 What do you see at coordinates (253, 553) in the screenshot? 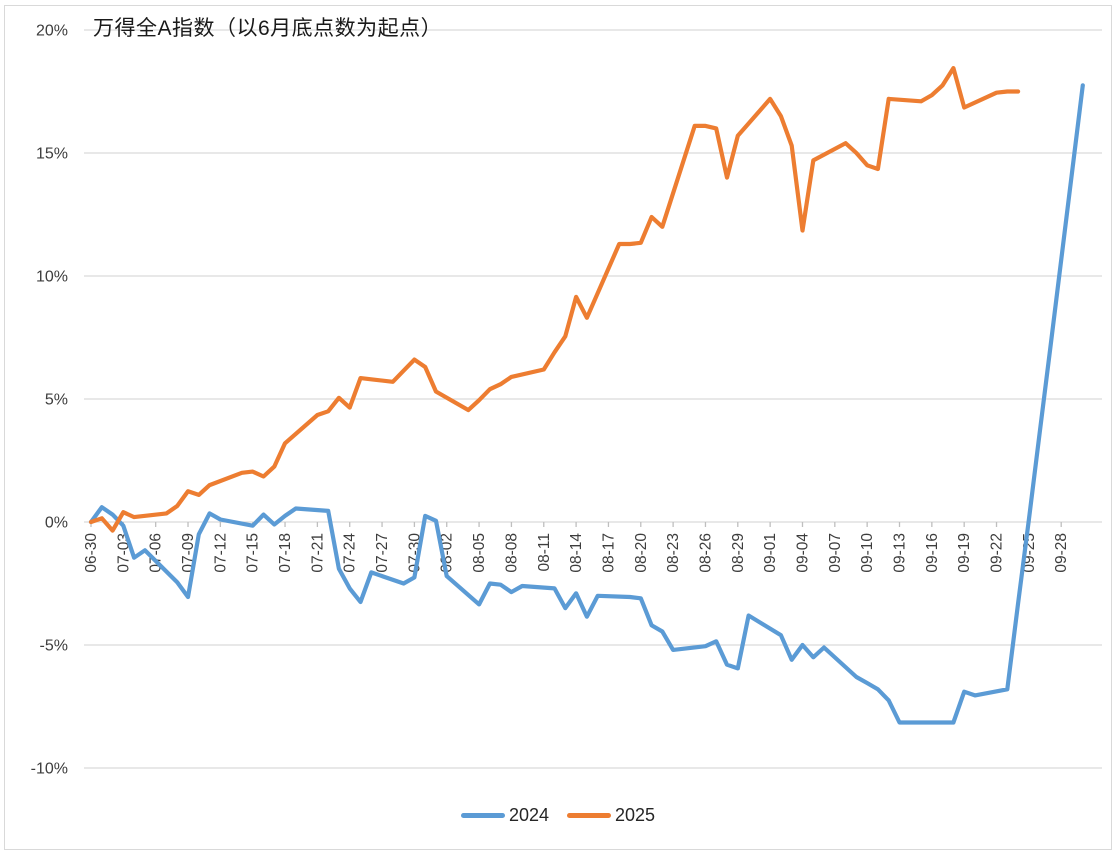
I see `x-axis-label: 07-15` at bounding box center [253, 553].